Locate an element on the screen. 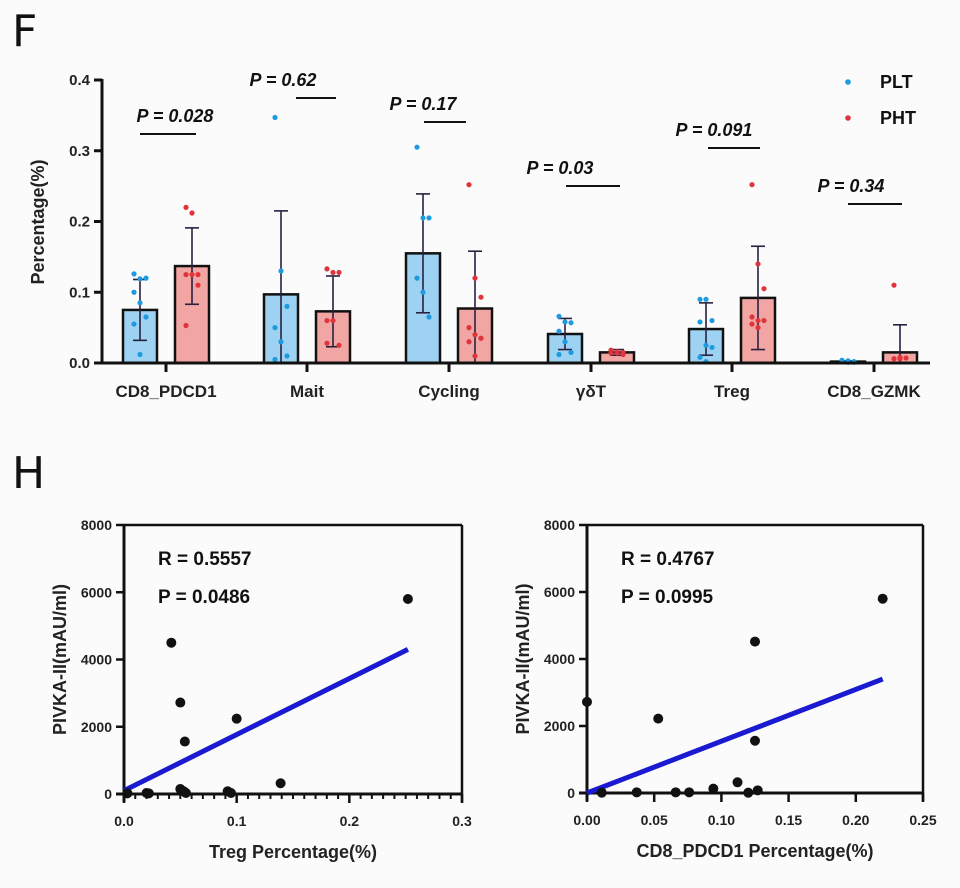 The width and height of the screenshot is (960, 888). y-tick-label: 0.4 is located at coordinates (80, 80).